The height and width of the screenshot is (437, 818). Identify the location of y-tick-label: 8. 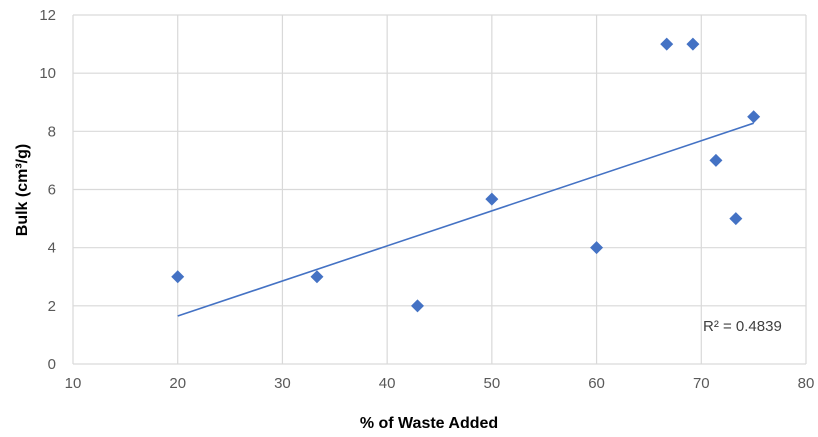
(52, 131).